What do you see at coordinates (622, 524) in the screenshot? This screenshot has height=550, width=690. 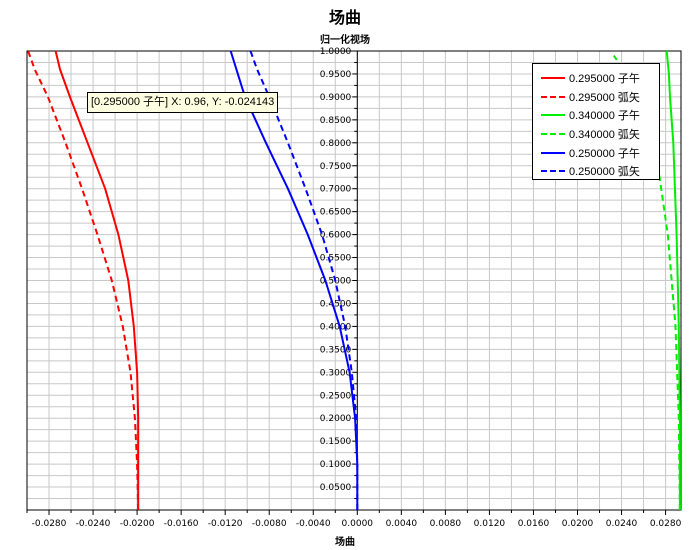 I see `x-tick-label: 0.0240` at bounding box center [622, 524].